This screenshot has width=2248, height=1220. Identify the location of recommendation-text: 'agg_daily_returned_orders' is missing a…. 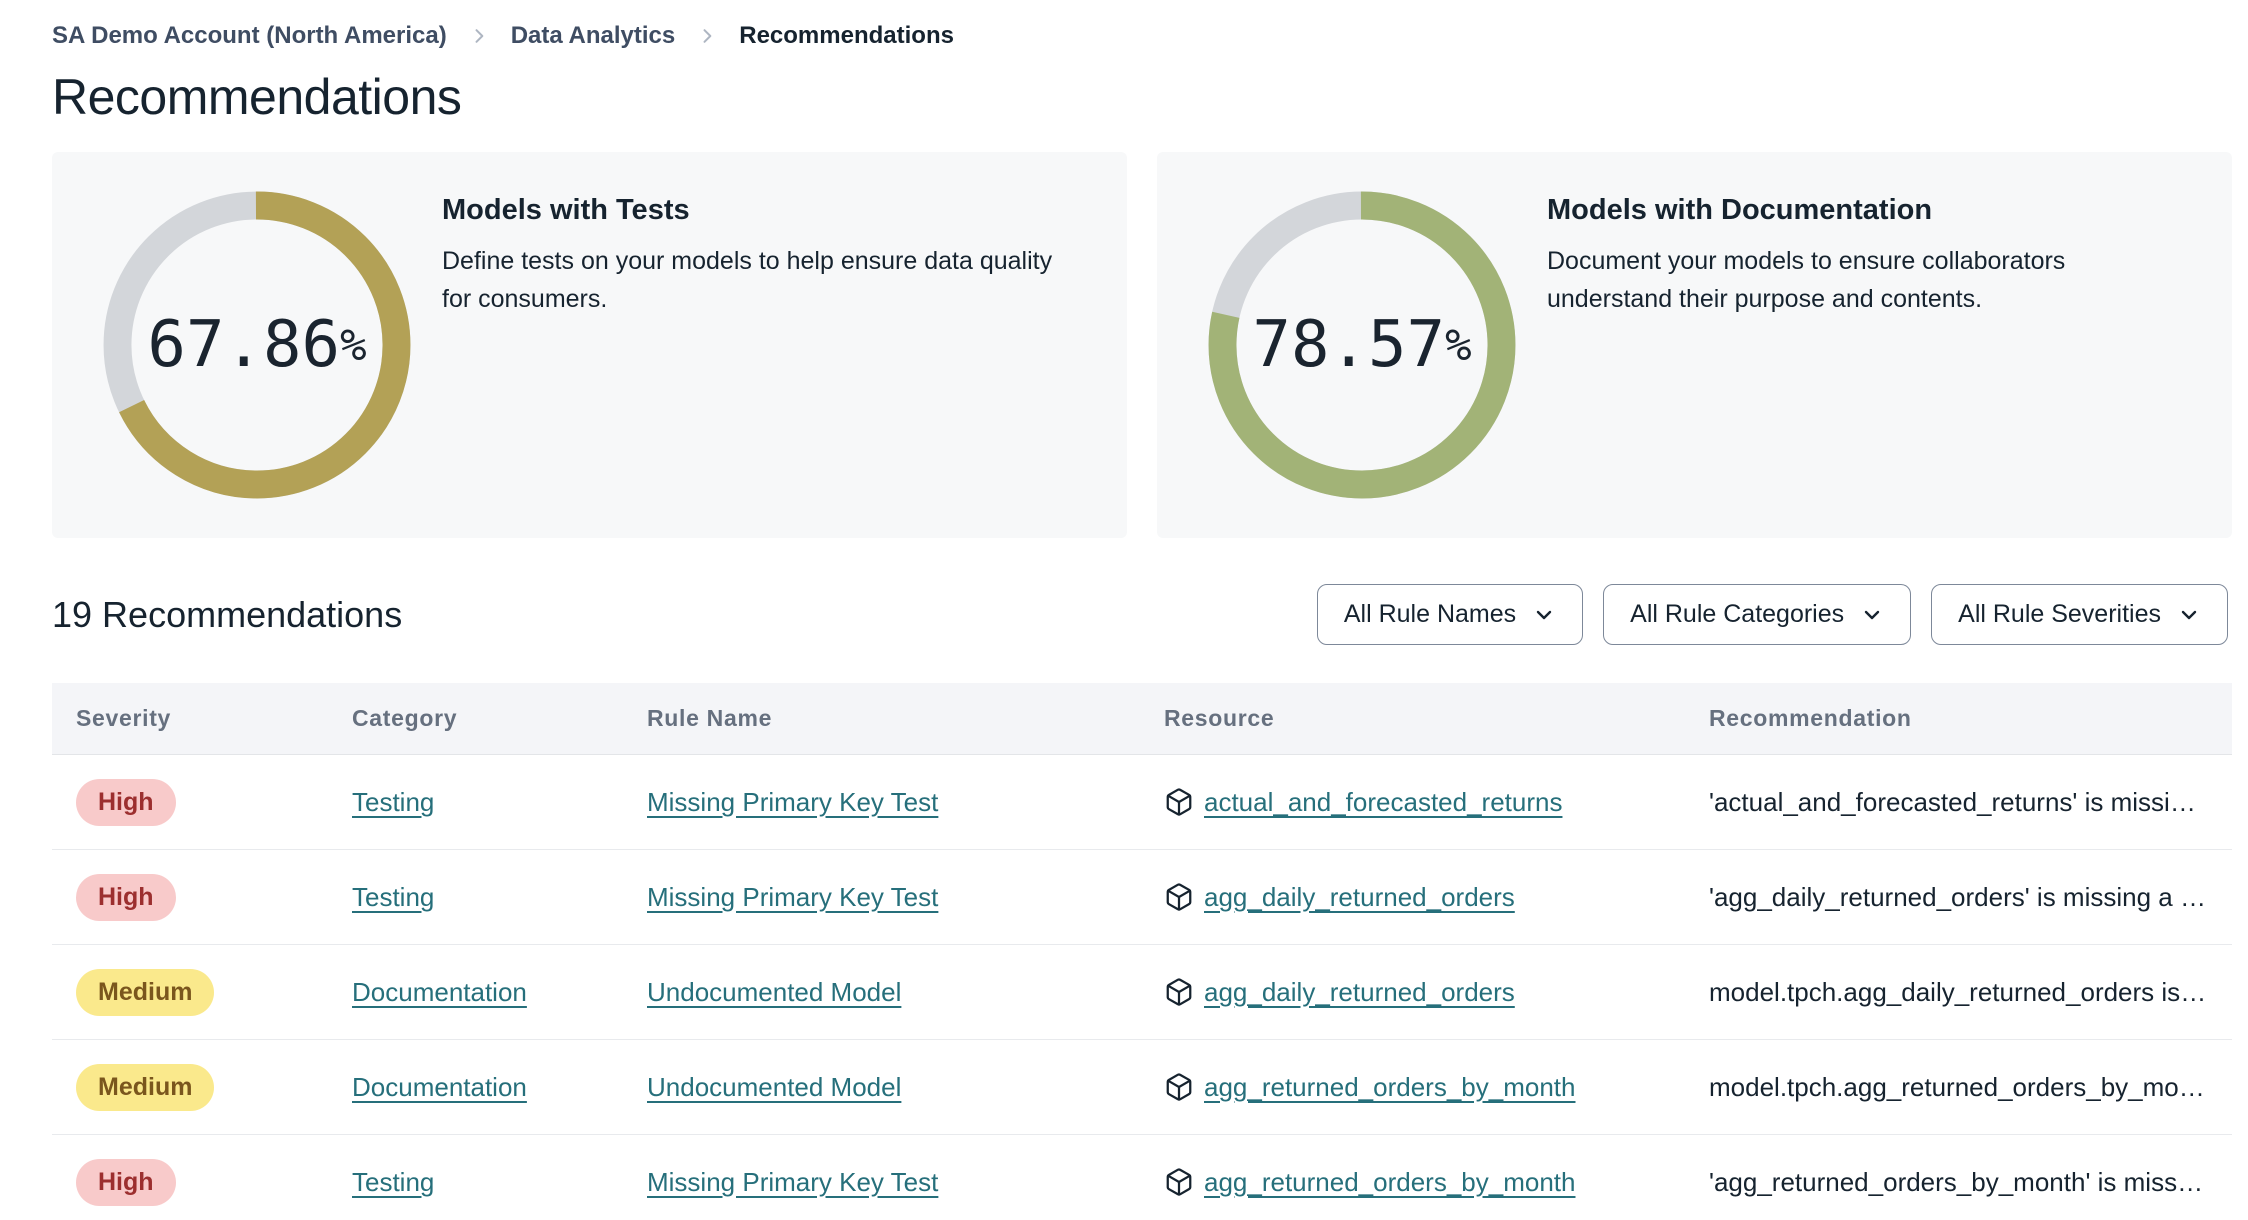
(1958, 896).